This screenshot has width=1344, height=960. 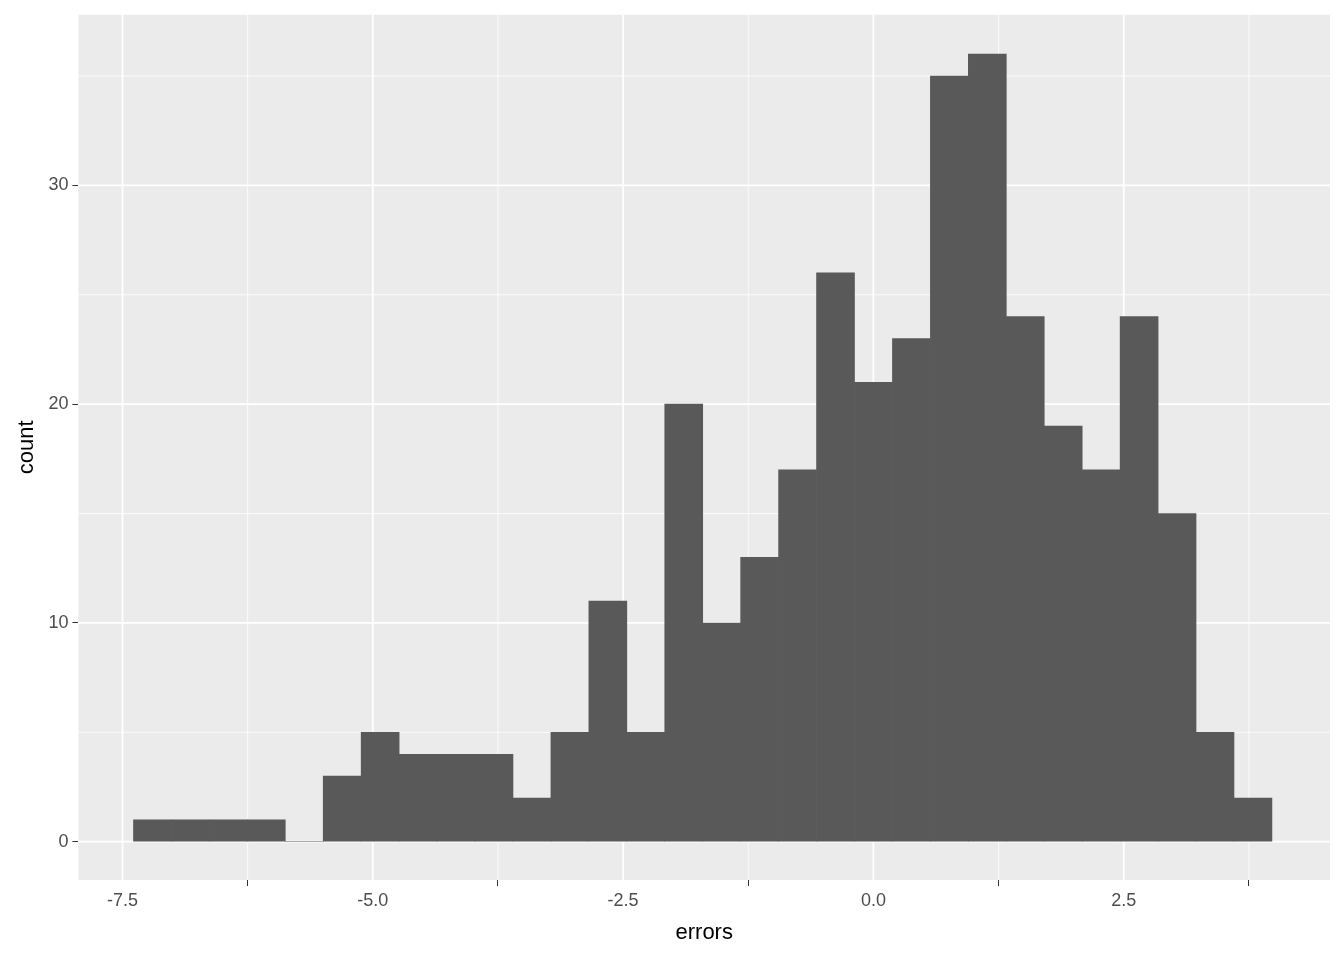 What do you see at coordinates (122, 899) in the screenshot?
I see `x-tick-label: -7.5` at bounding box center [122, 899].